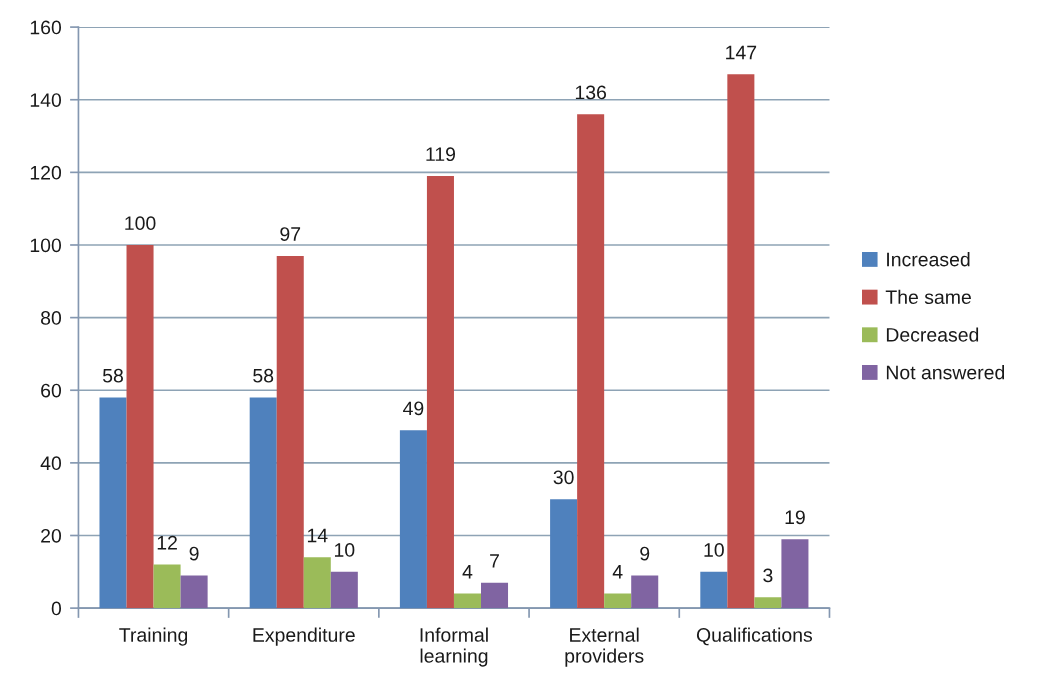 The width and height of the screenshot is (1046, 695). What do you see at coordinates (454, 647) in the screenshot?
I see `x-tick-label: Informal learning` at bounding box center [454, 647].